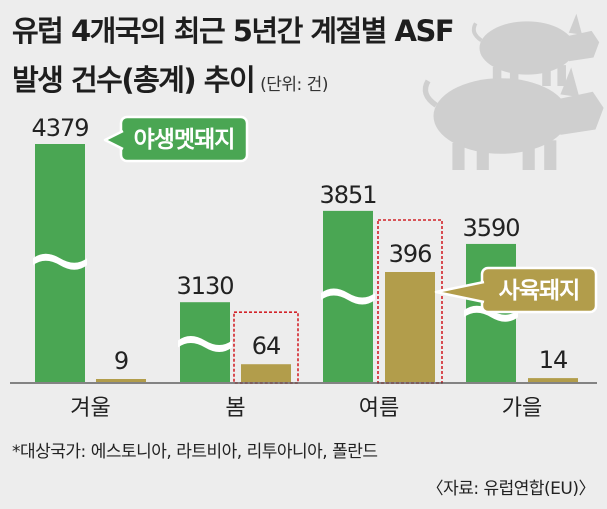 This screenshot has height=509, width=607. I want to click on chart-title-line2: 발생 건수(총계) 추이 (단위: 건), so click(170, 78).